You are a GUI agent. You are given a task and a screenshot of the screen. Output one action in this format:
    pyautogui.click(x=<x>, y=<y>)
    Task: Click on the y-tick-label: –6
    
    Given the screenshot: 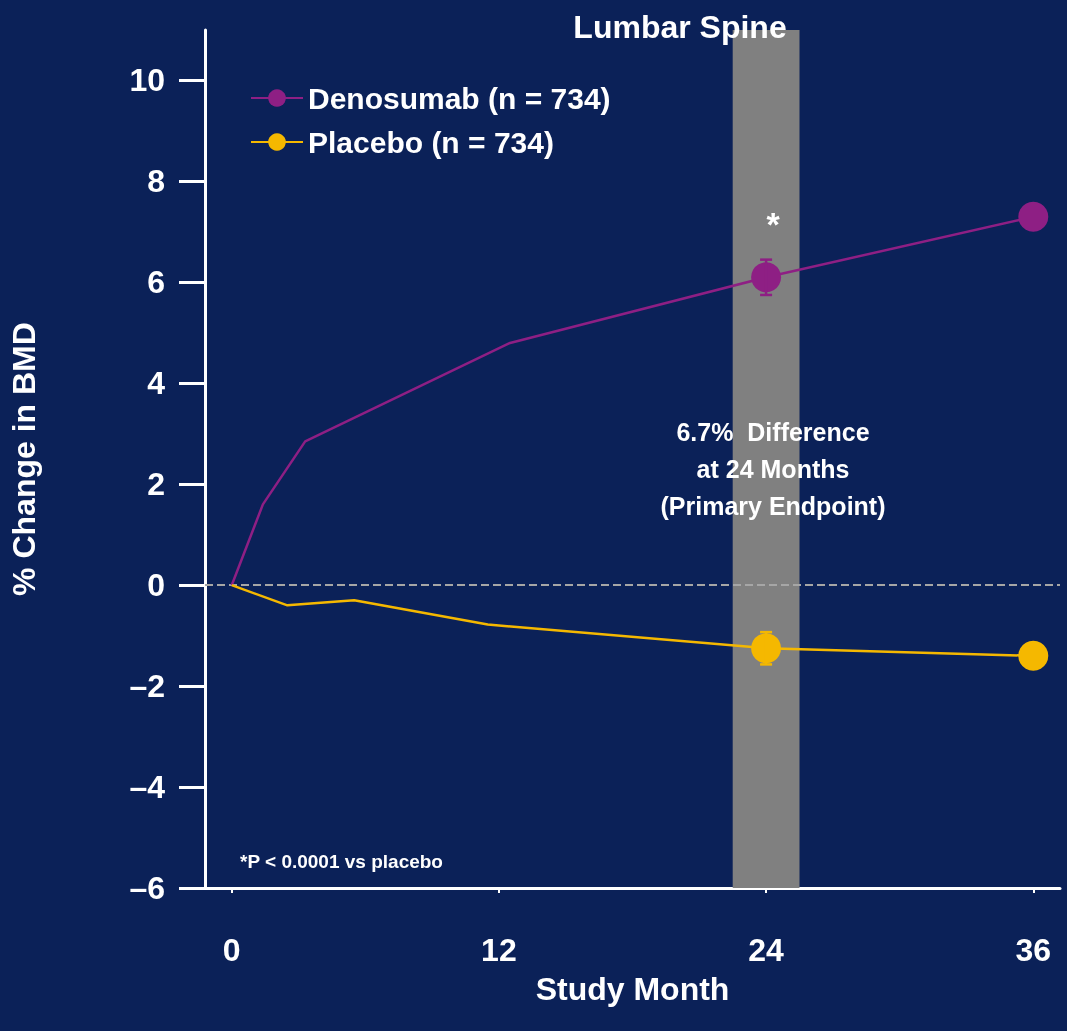 What is the action you would take?
    pyautogui.click(x=147, y=888)
    